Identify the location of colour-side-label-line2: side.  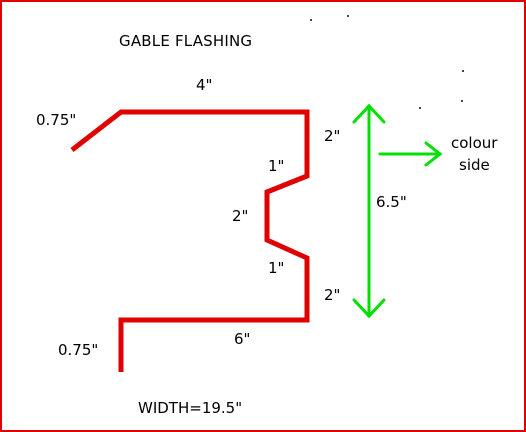
(474, 165).